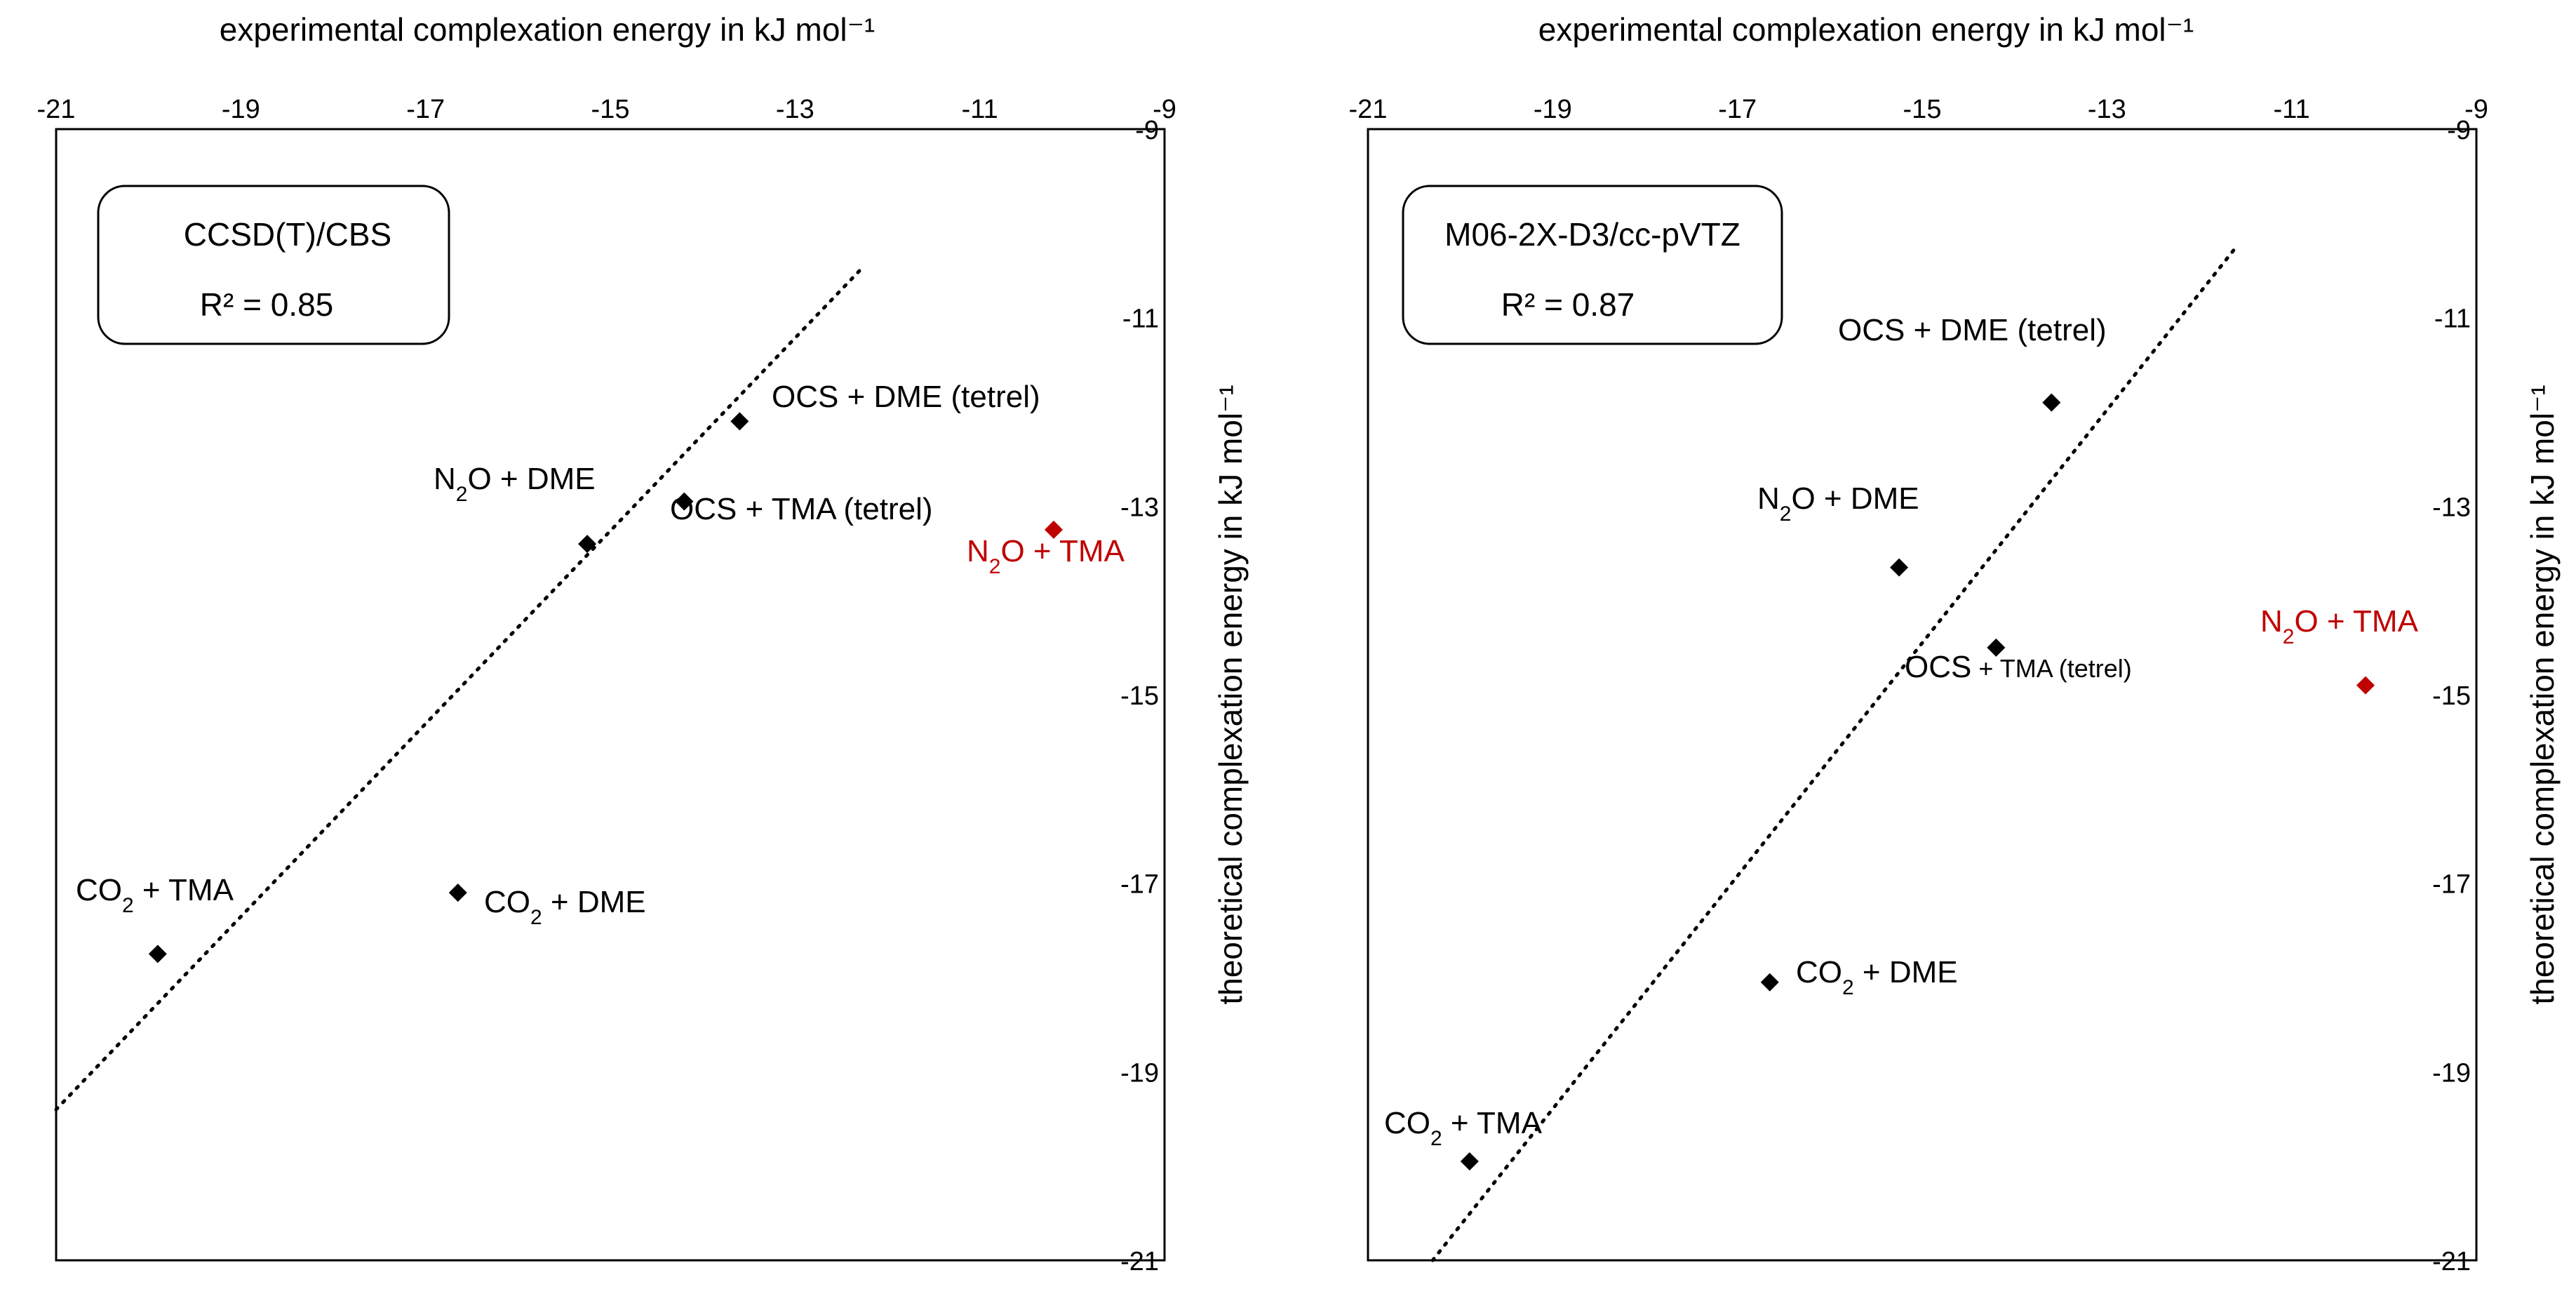 The image size is (2576, 1294). I want to click on r-squared-label: R² = 0.87, so click(1568, 304).